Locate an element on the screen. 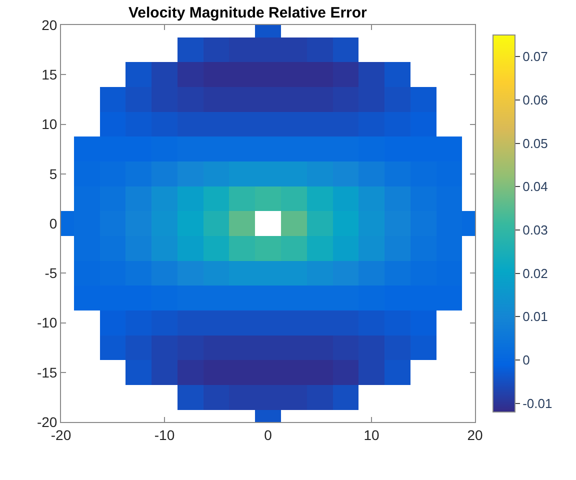  x-tick-label: 20 is located at coordinates (475, 434).